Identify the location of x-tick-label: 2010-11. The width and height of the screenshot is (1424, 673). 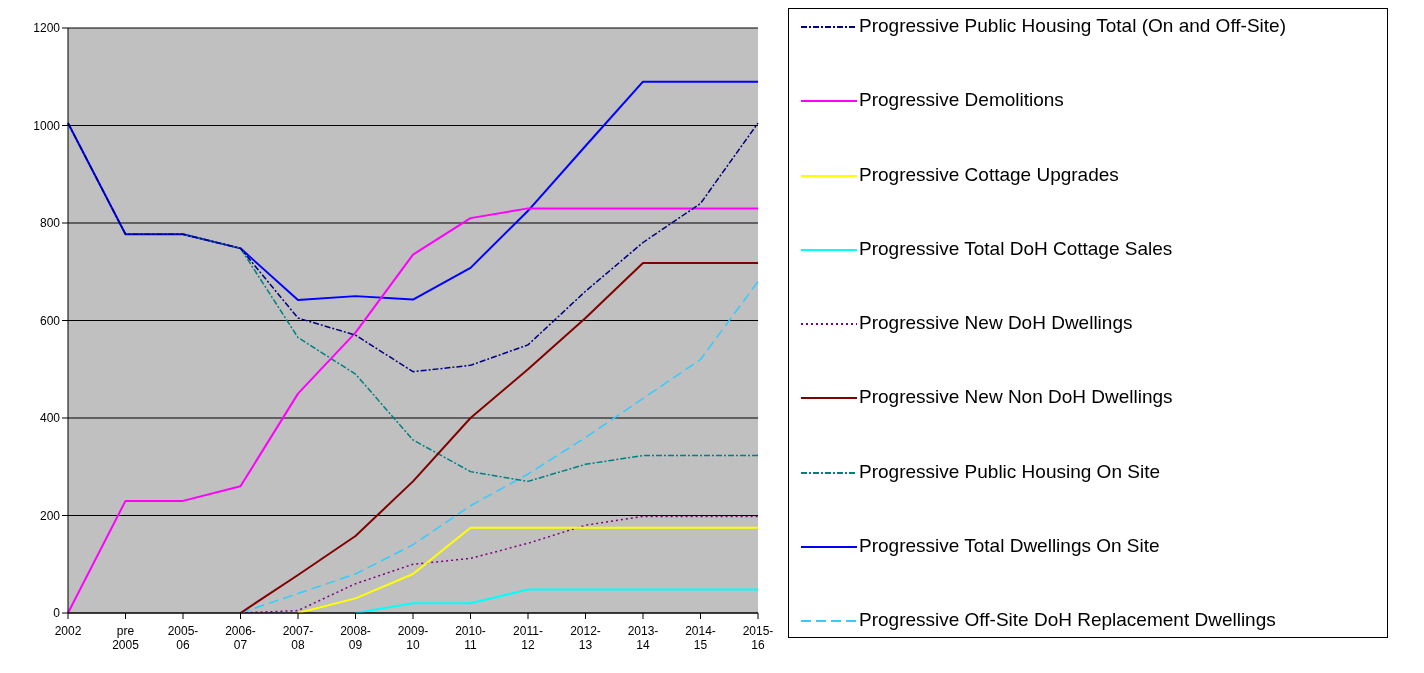
(470, 638).